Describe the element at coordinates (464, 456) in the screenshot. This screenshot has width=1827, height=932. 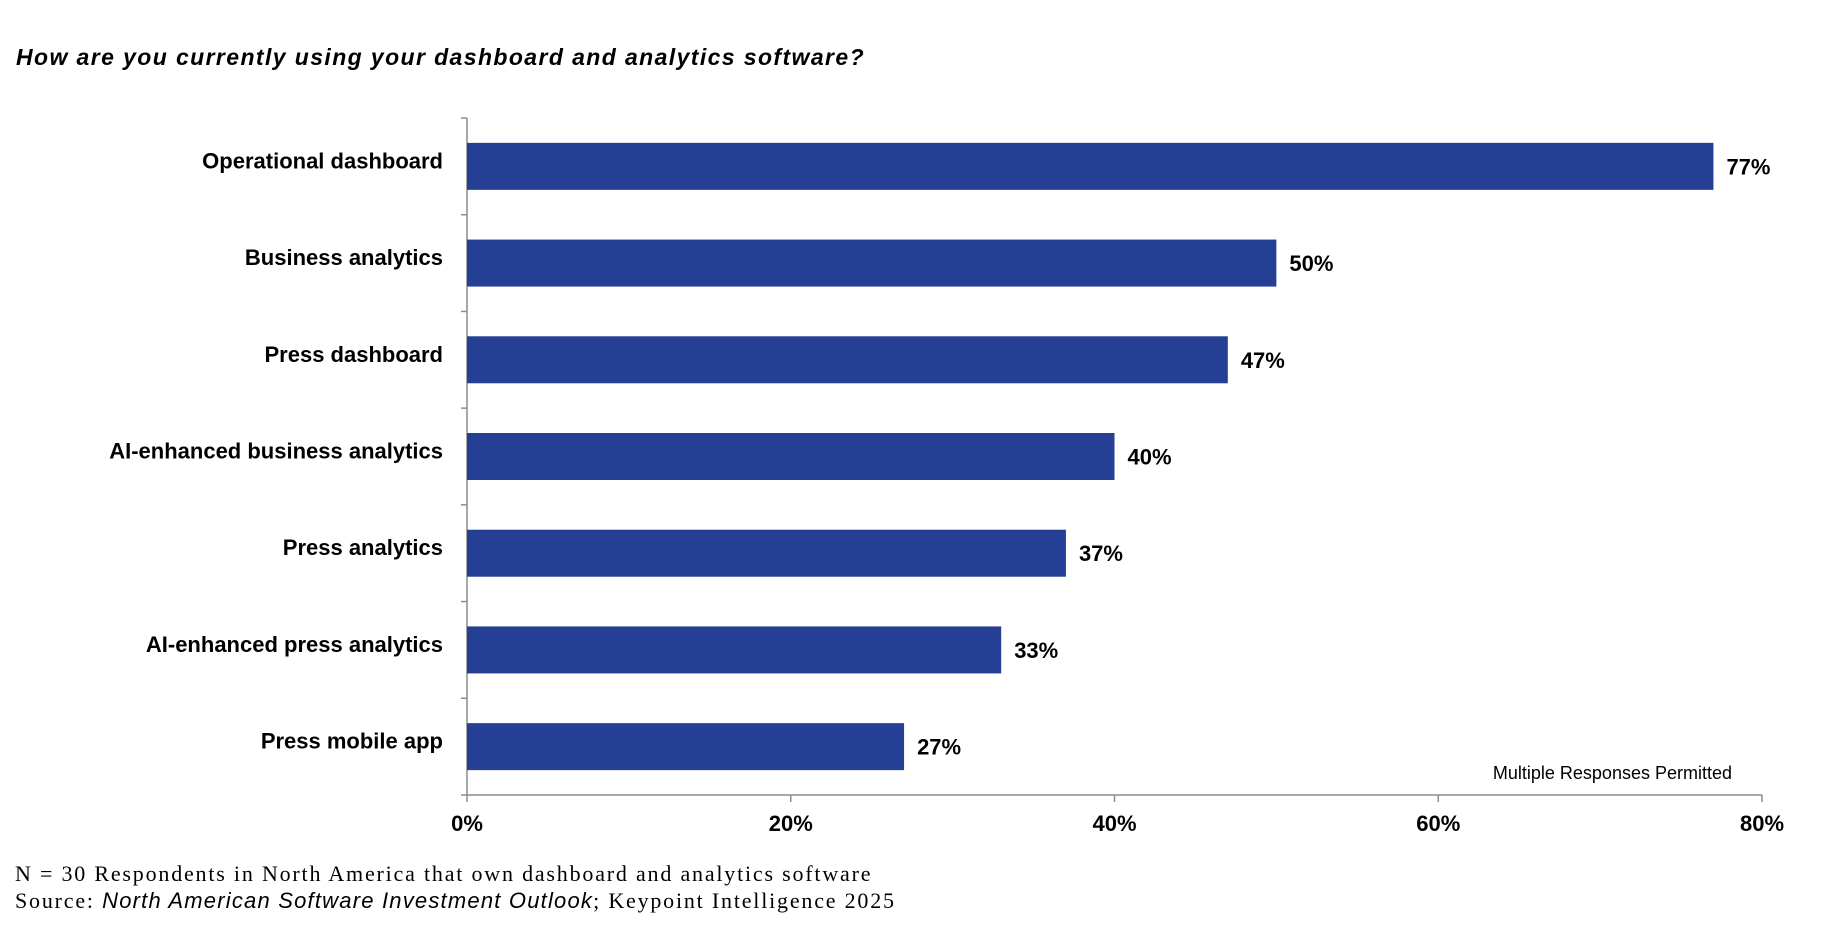
I see `category-axis` at that location.